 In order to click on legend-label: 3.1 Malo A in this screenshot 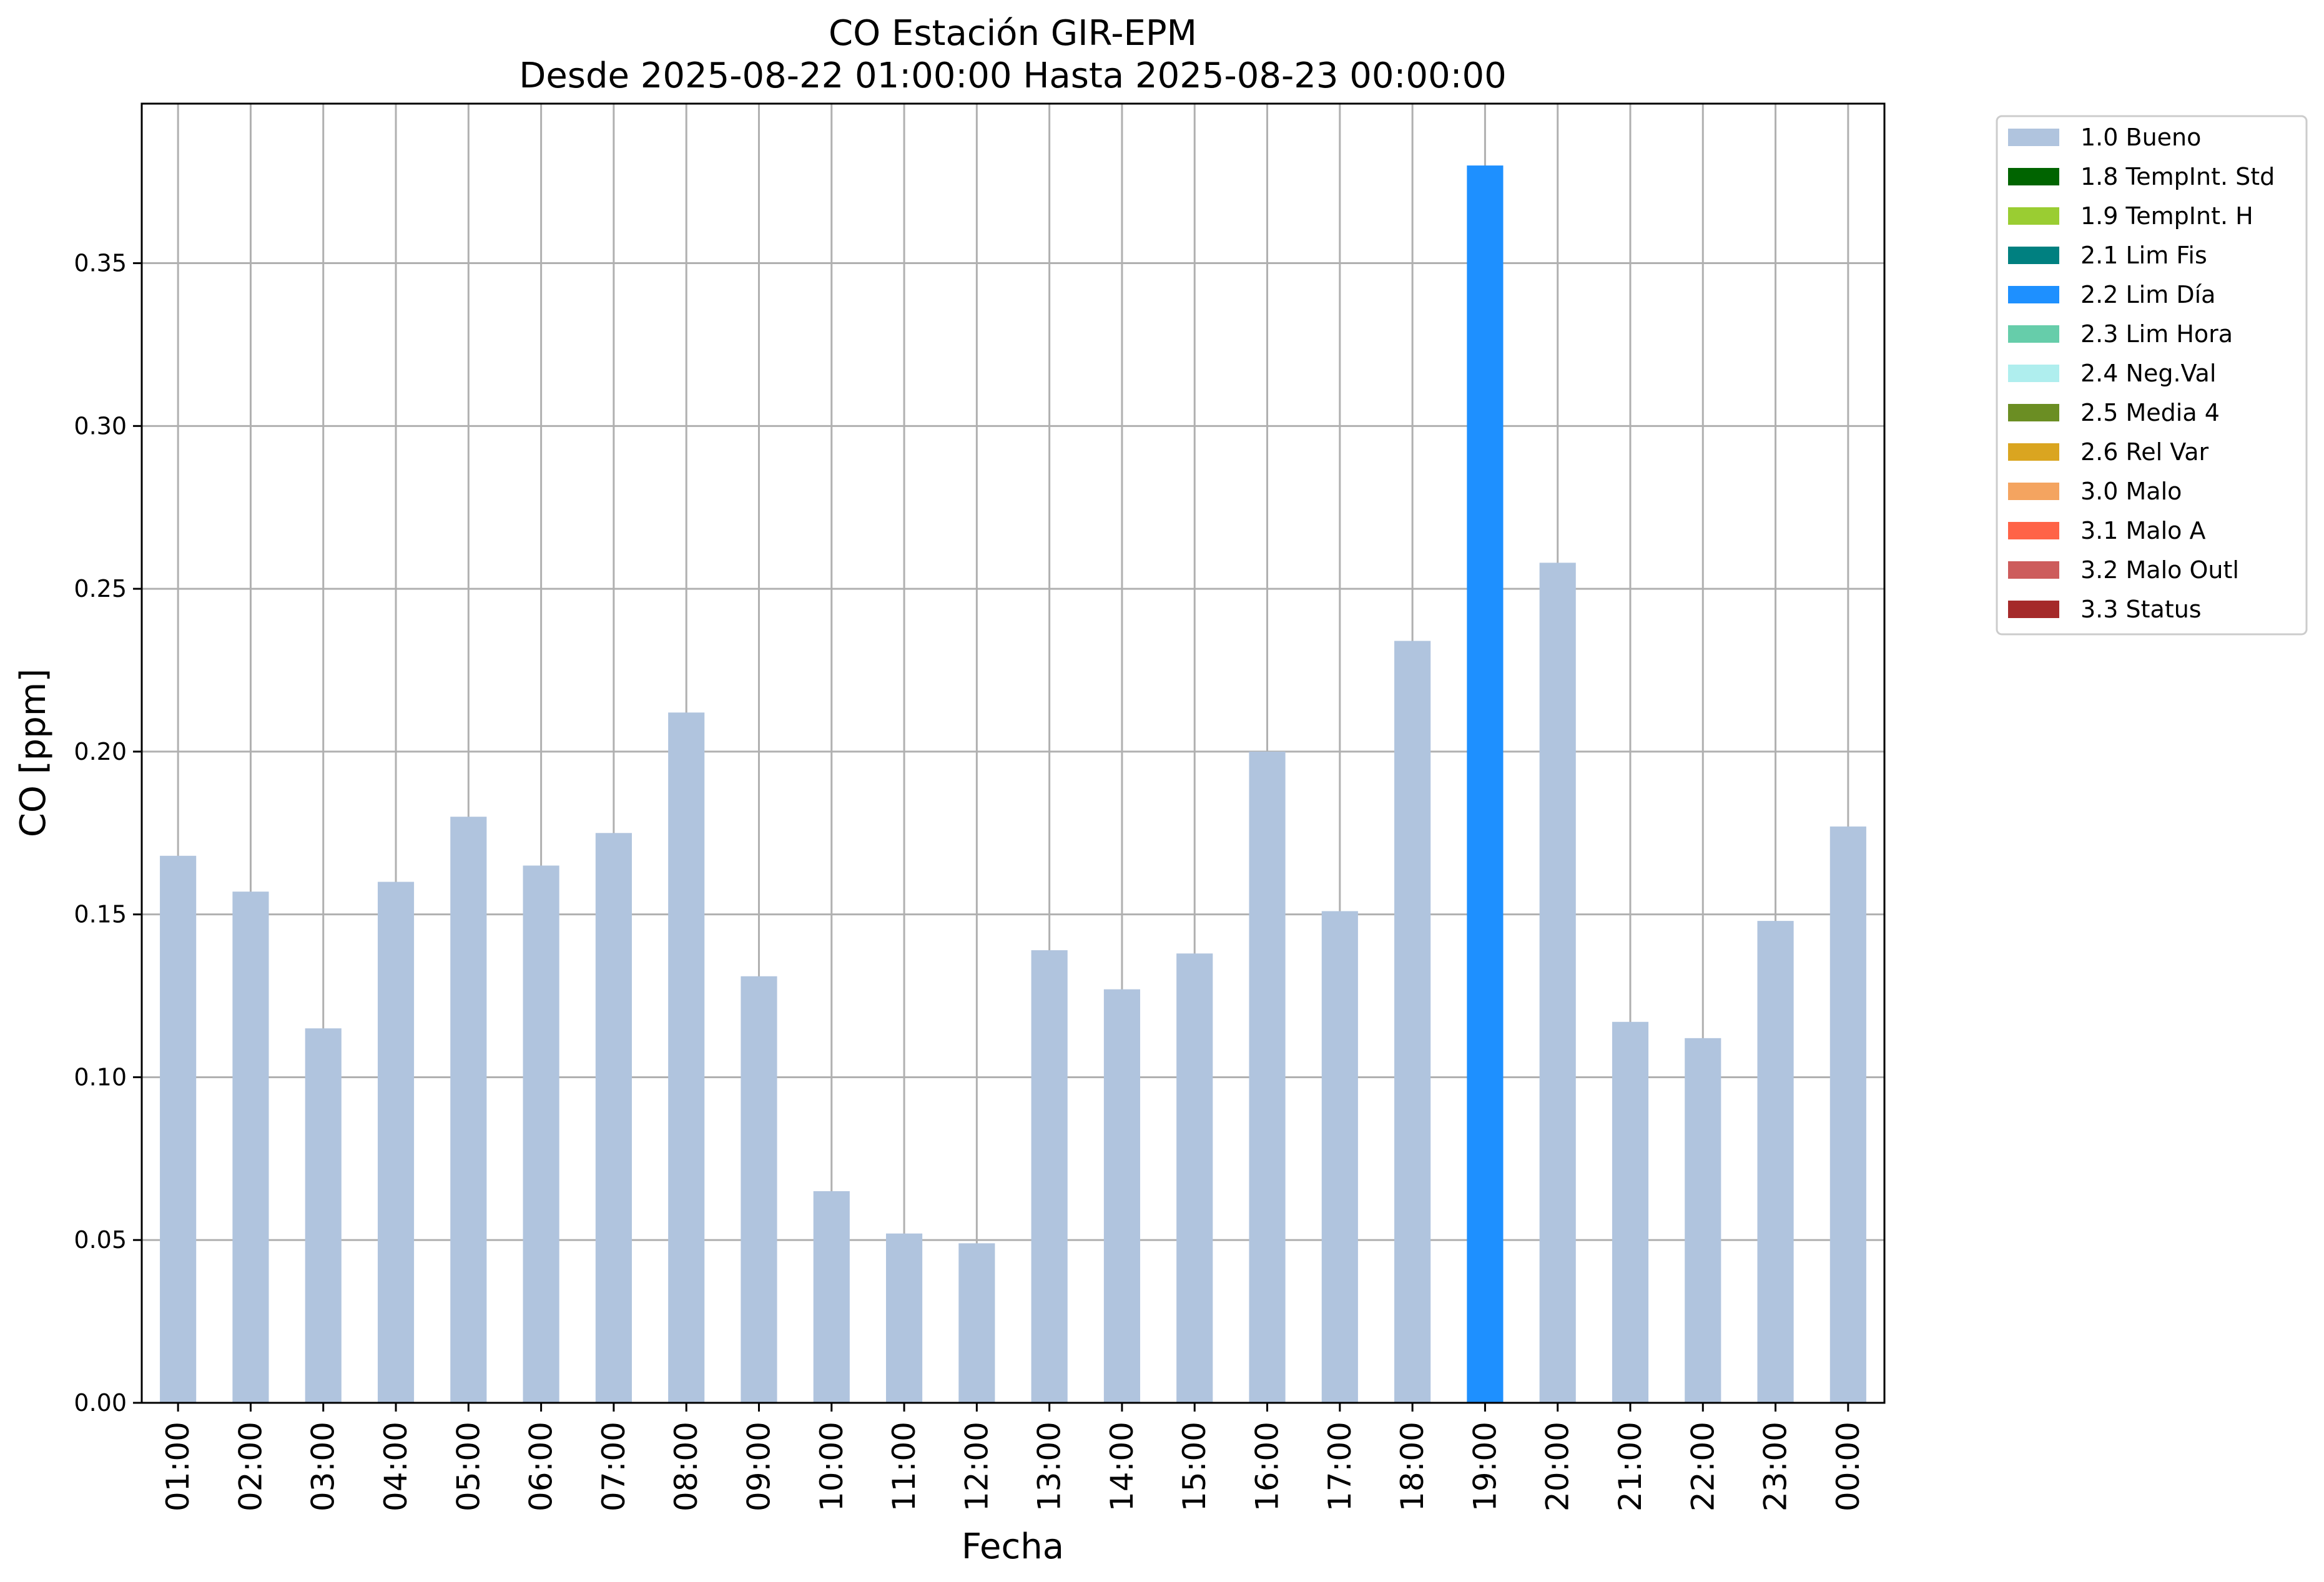, I will do `click(2142, 530)`.